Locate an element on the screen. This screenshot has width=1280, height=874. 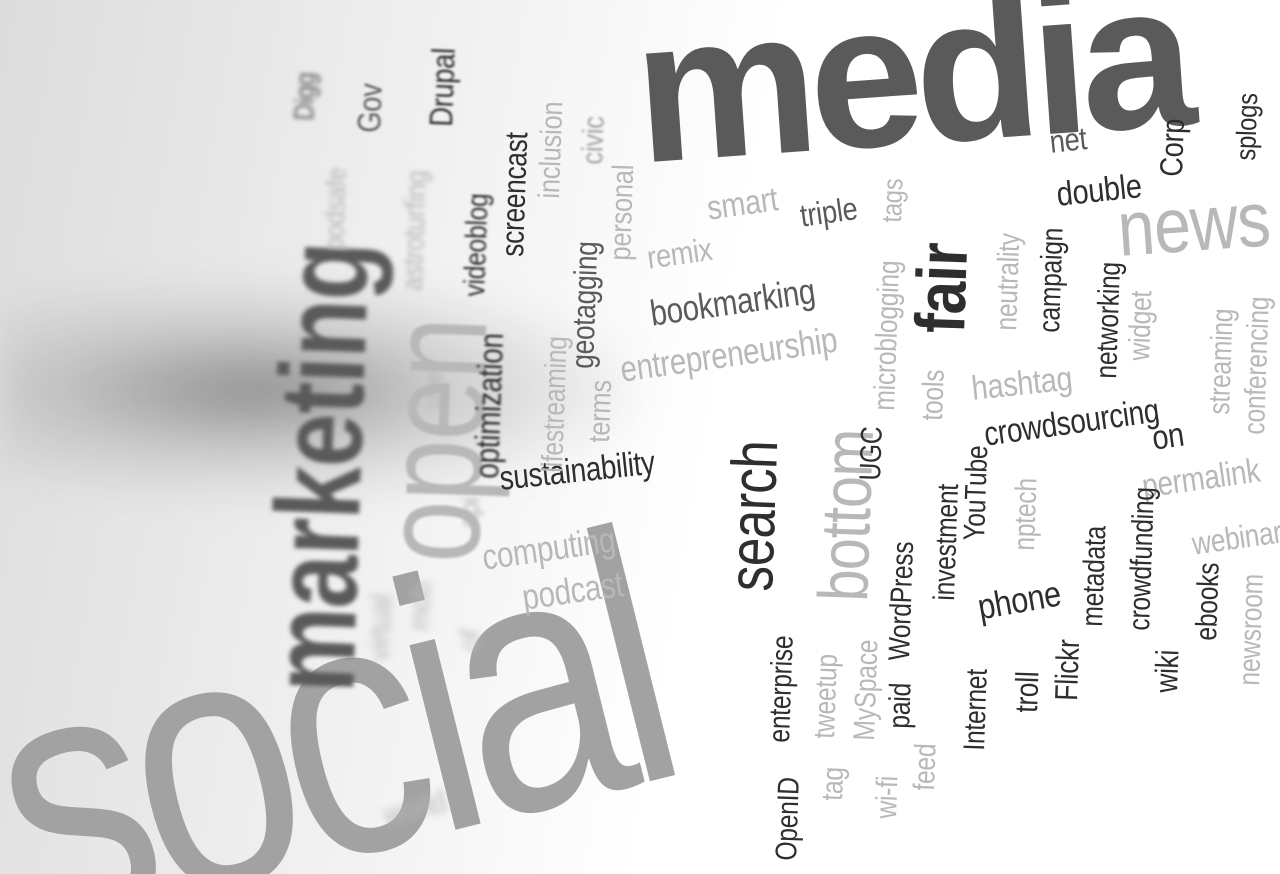
word-virtual: virtual is located at coordinates (381, 627).